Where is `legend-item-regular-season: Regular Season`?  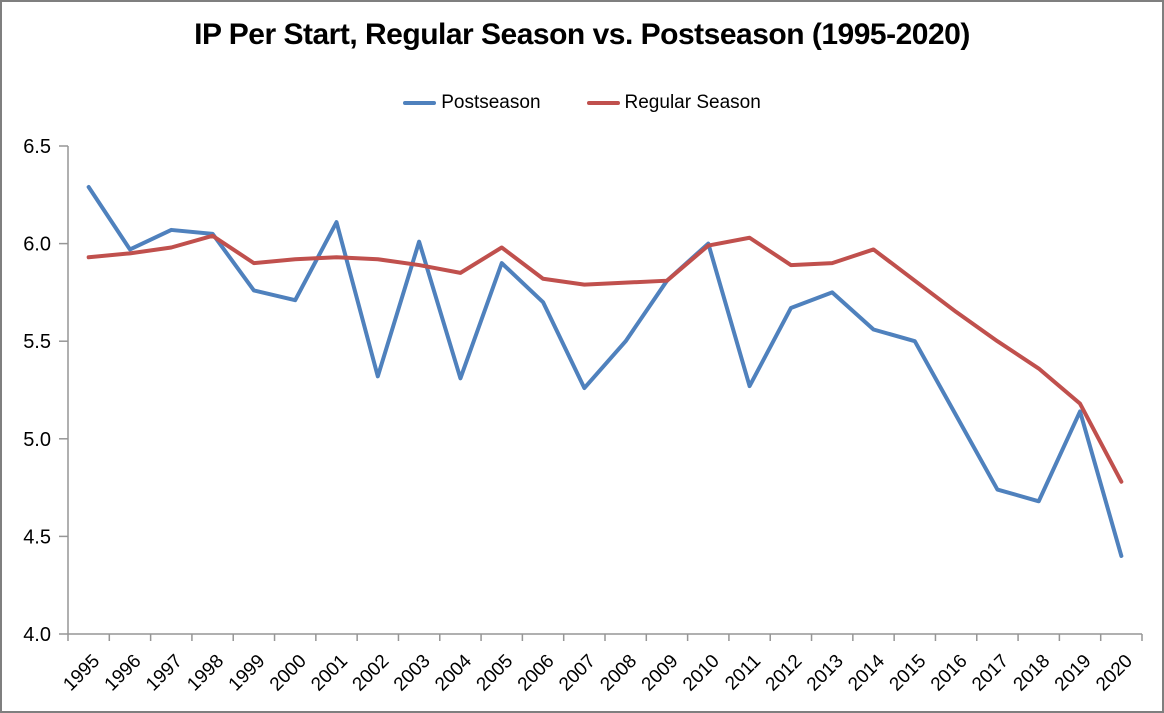
legend-item-regular-season: Regular Season is located at coordinates (673, 103).